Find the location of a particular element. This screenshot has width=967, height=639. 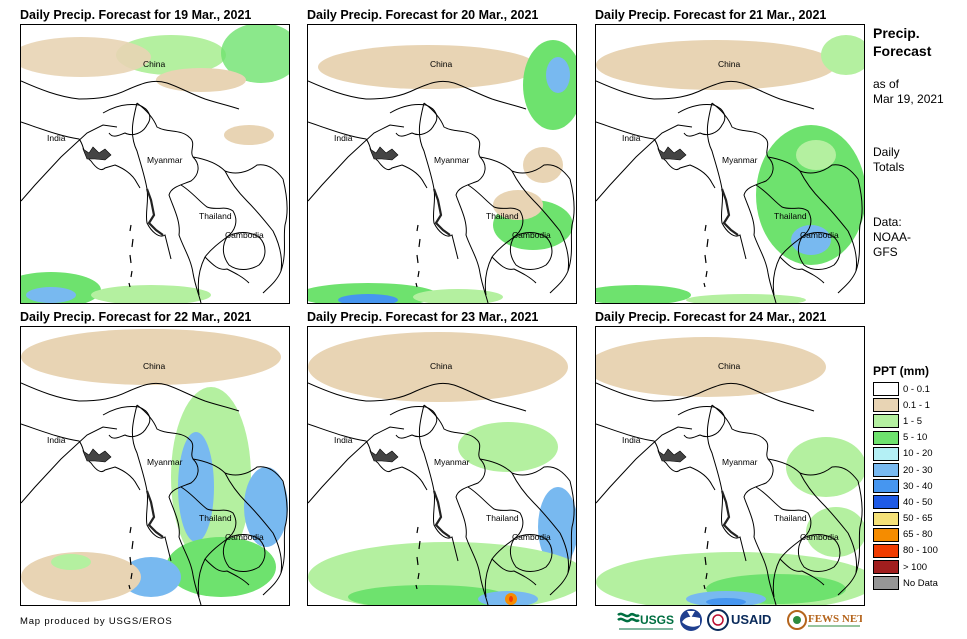

legend-item: 20 - 30 is located at coordinates (918, 470).